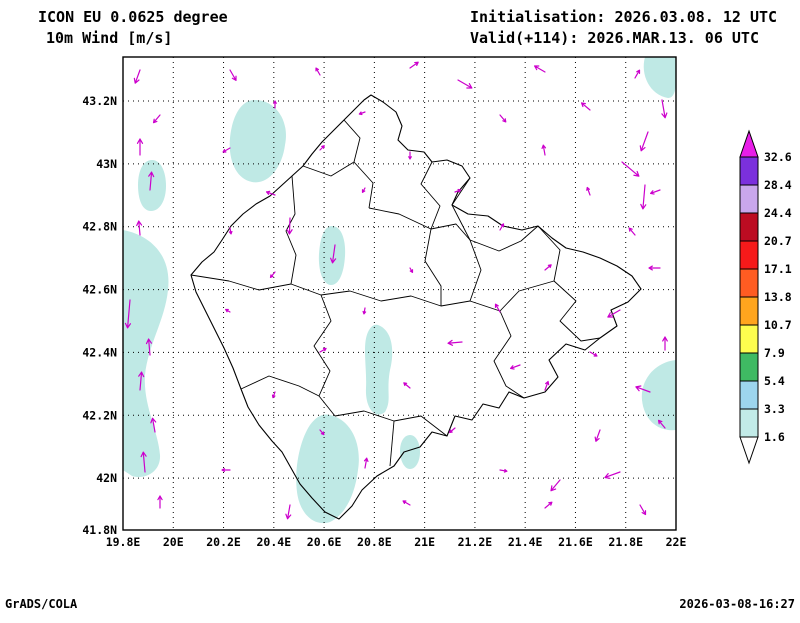 The width and height of the screenshot is (800, 623). What do you see at coordinates (778, 213) in the screenshot?
I see `colorbar-tick-label: 24.4` at bounding box center [778, 213].